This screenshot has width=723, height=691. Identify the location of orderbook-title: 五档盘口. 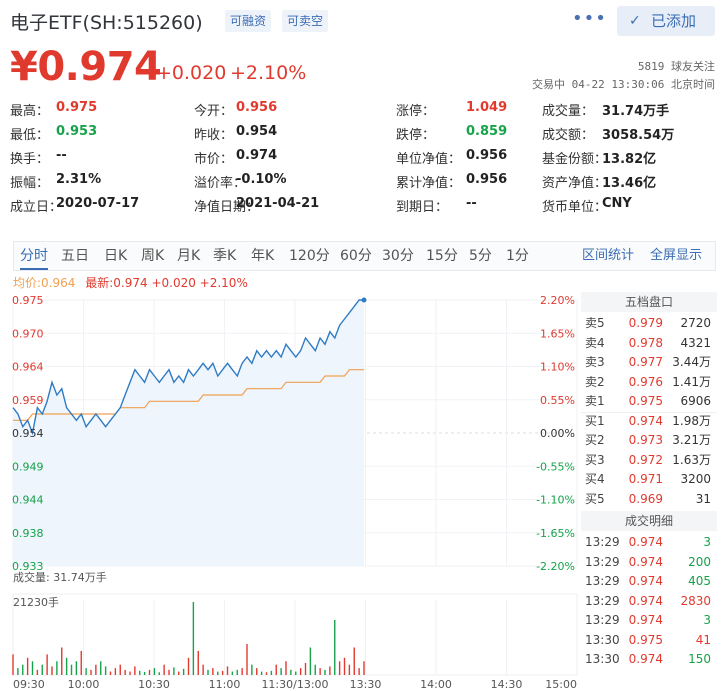
(649, 302).